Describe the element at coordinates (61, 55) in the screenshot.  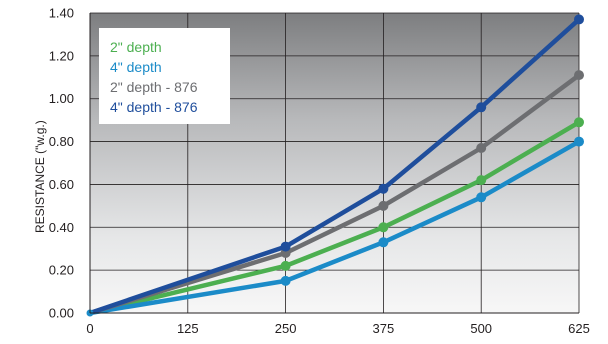
I see `y-tick-label: 1.20` at that location.